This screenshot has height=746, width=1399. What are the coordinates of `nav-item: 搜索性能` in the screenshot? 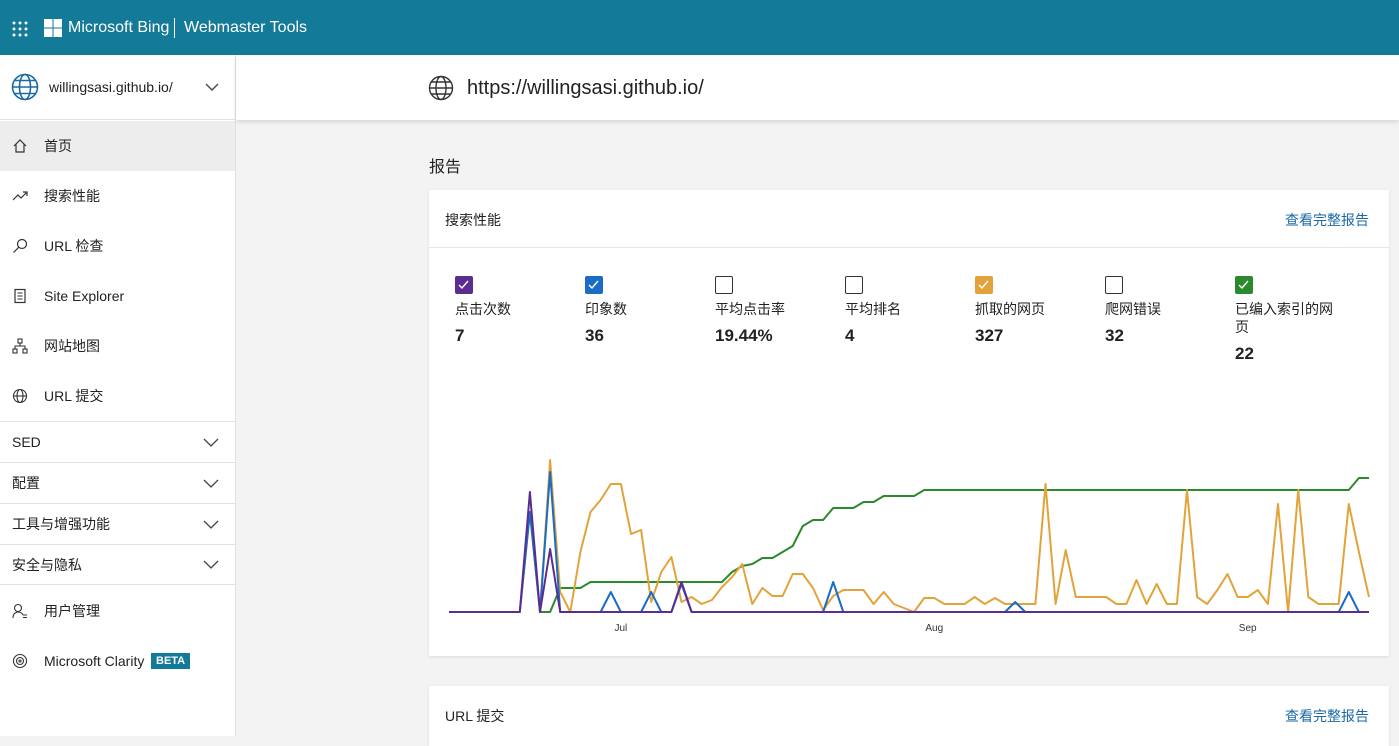 It's located at (117, 196).